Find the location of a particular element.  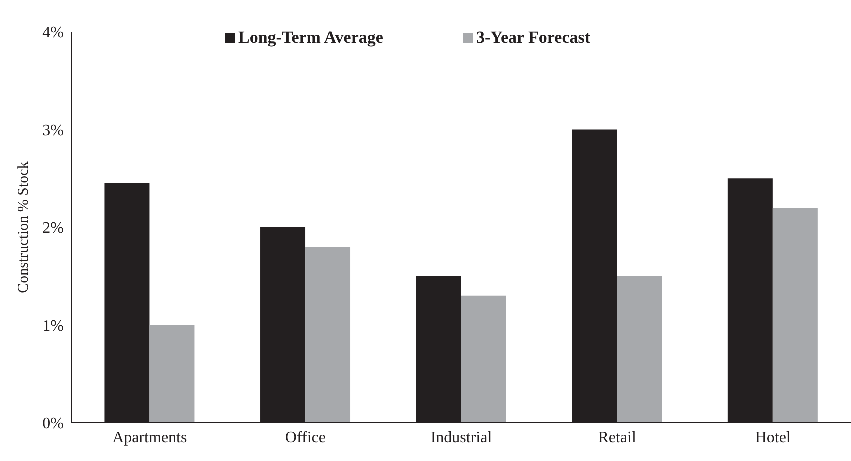

legend-label: Long-Term Average is located at coordinates (310, 38).